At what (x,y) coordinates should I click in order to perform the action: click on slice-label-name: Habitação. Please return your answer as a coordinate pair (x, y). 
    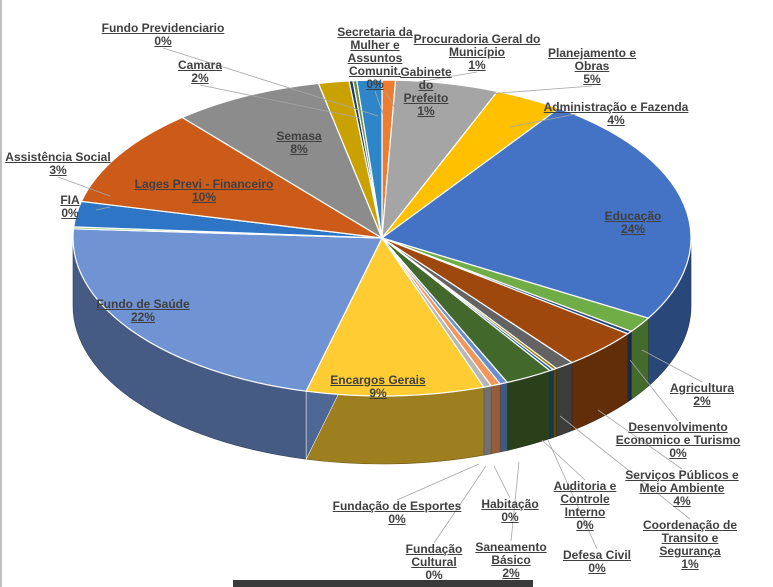
    Looking at the image, I should click on (510, 504).